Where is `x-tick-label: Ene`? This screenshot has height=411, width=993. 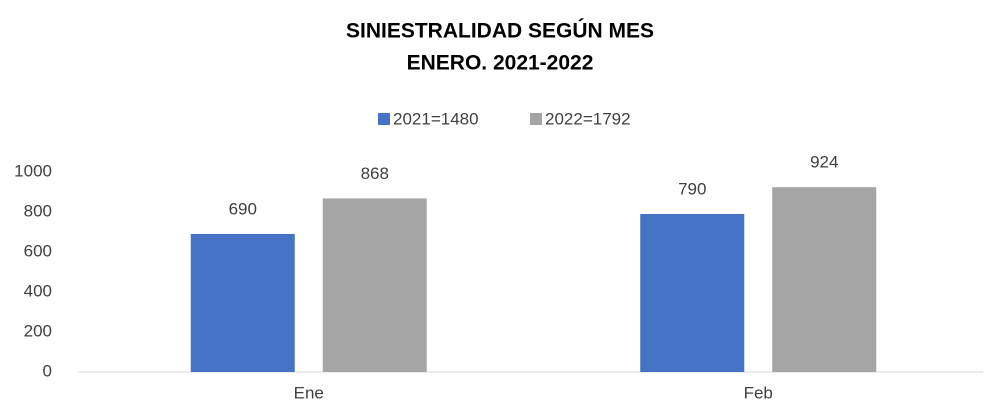 x-tick-label: Ene is located at coordinates (309, 392).